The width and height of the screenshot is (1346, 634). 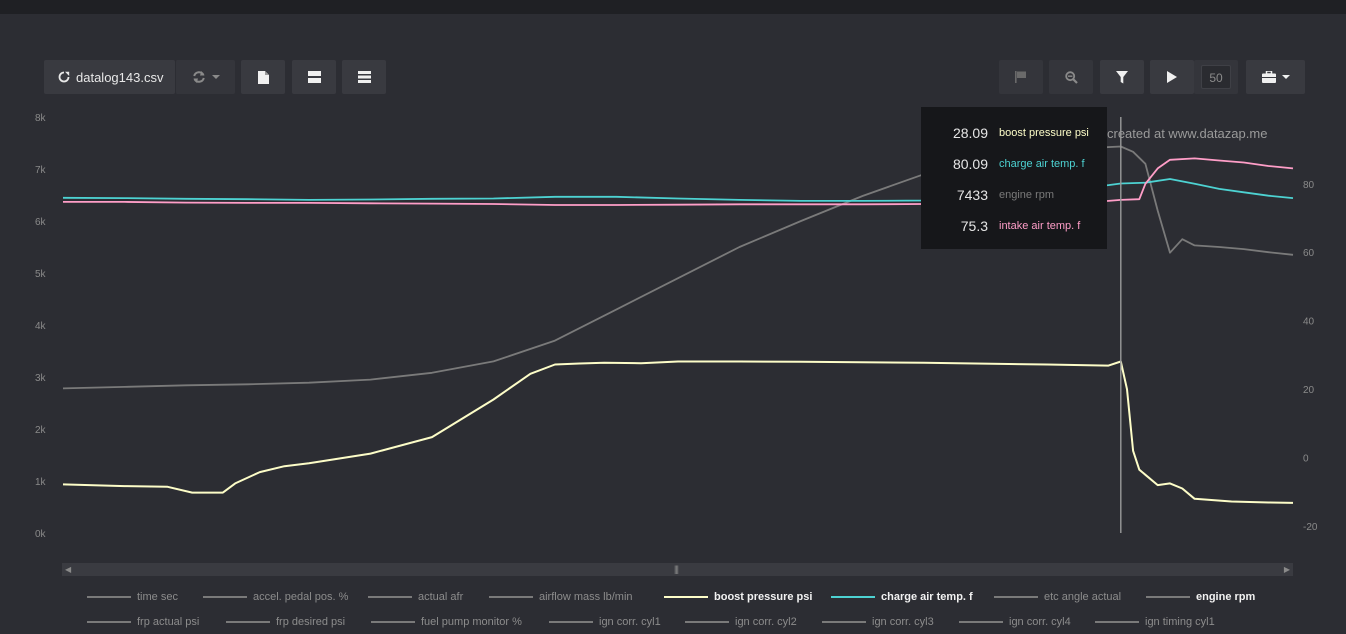 I want to click on tooltip-row-intake-air: 75.3 intake air temp. f, so click(x=1014, y=225).